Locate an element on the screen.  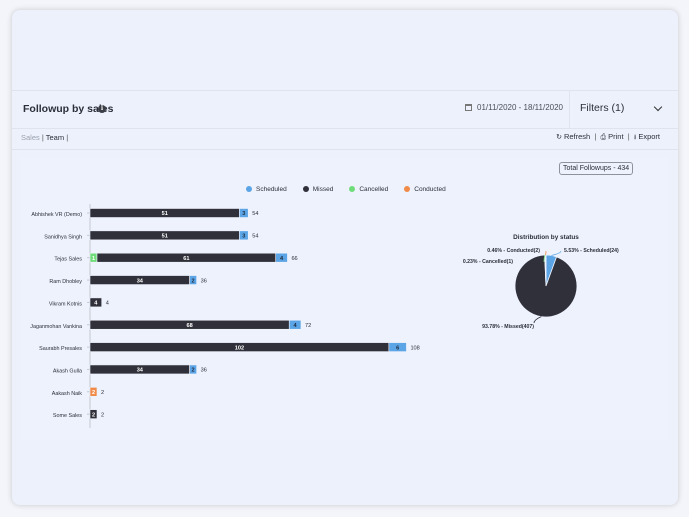
legend-item-conducted: Conducted is located at coordinates (425, 189).